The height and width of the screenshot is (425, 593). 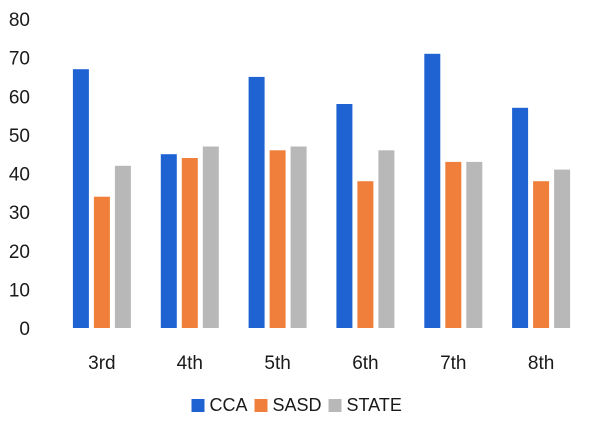 I want to click on x-tick-label: 3rd, so click(x=101, y=363).